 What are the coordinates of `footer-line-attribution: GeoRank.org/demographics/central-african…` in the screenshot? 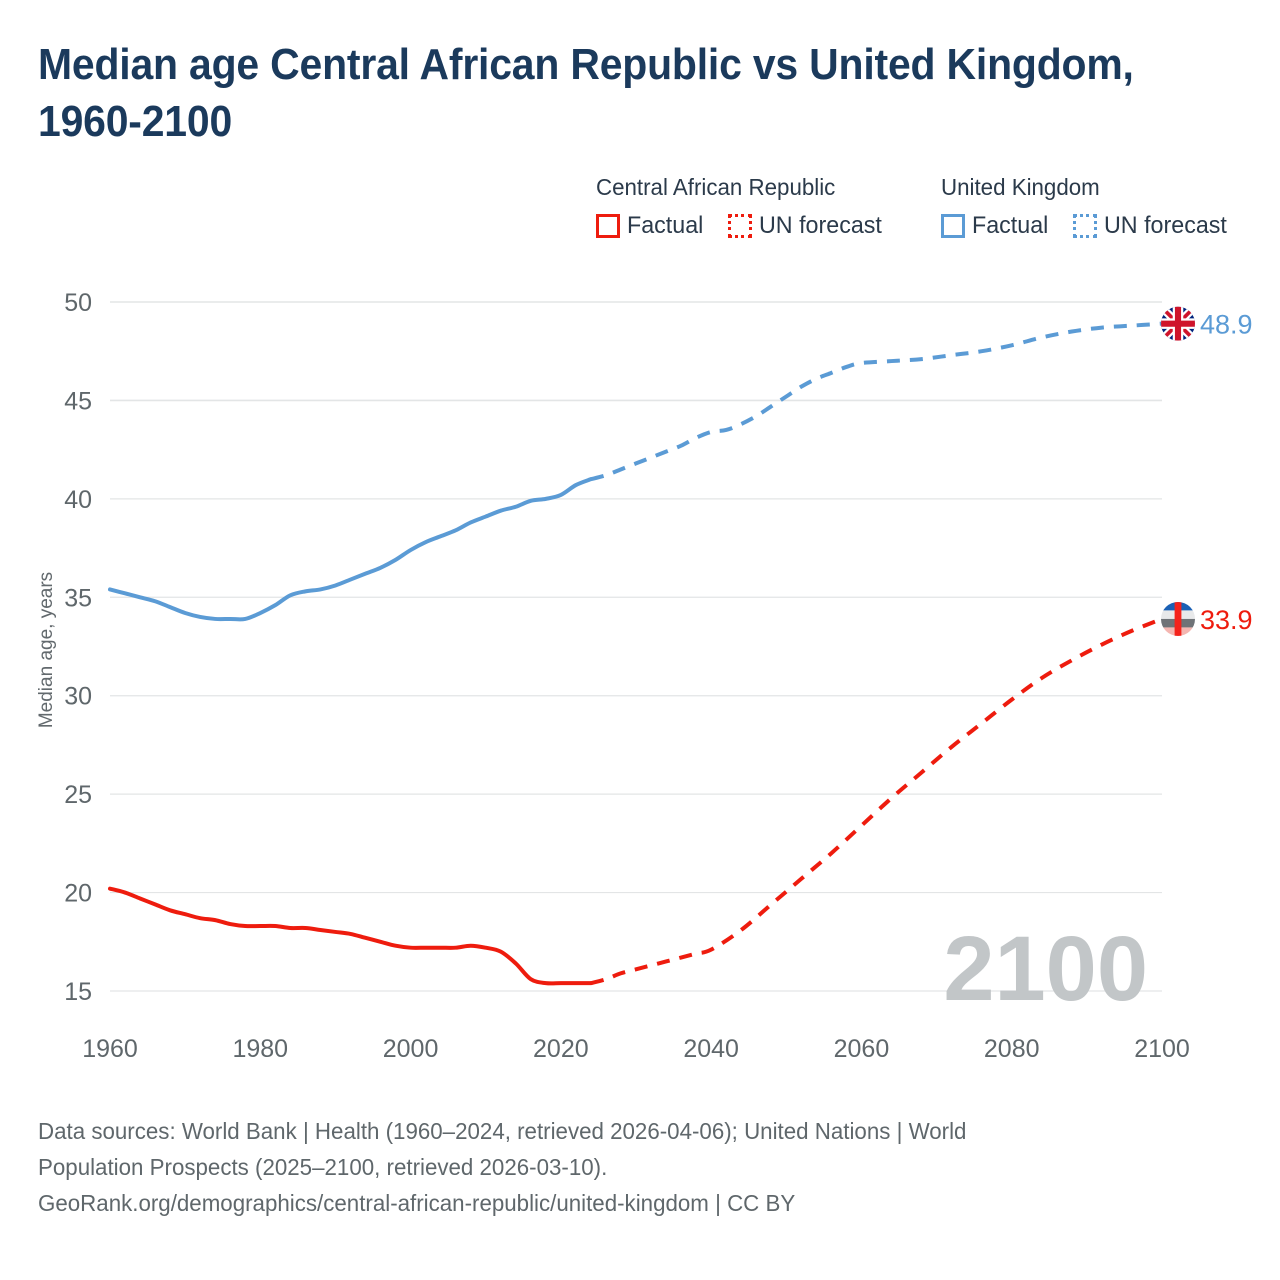 It's located at (417, 1203).